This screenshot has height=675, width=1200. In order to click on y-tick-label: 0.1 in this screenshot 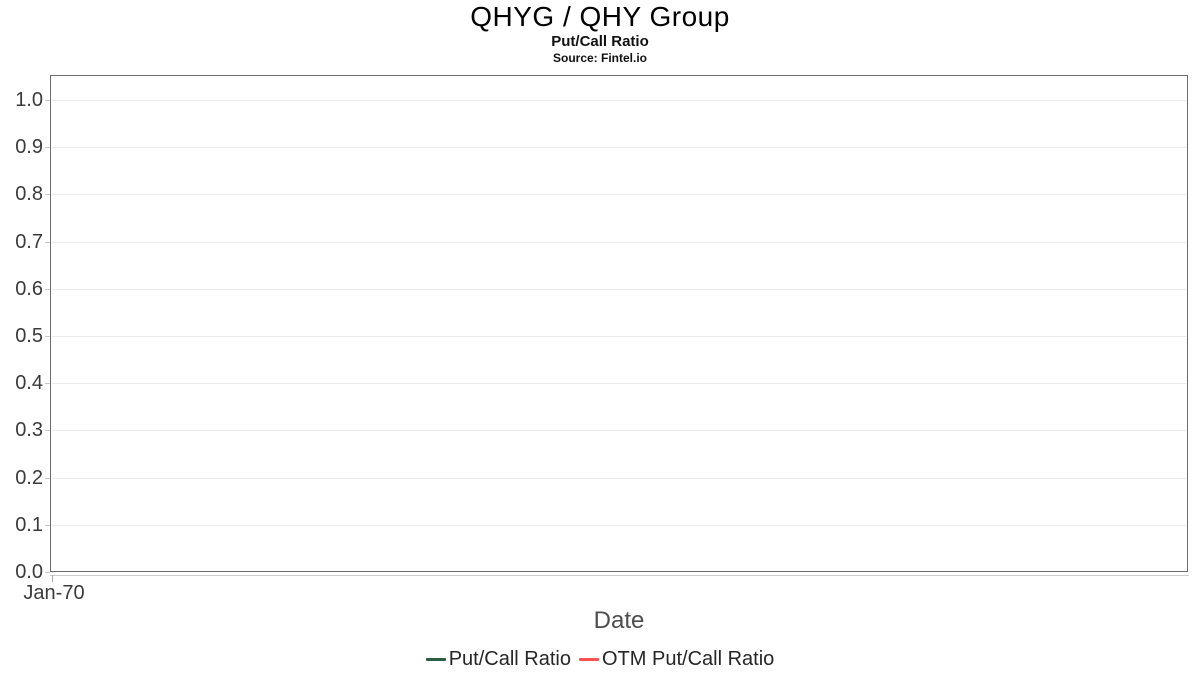, I will do `click(29, 525)`.